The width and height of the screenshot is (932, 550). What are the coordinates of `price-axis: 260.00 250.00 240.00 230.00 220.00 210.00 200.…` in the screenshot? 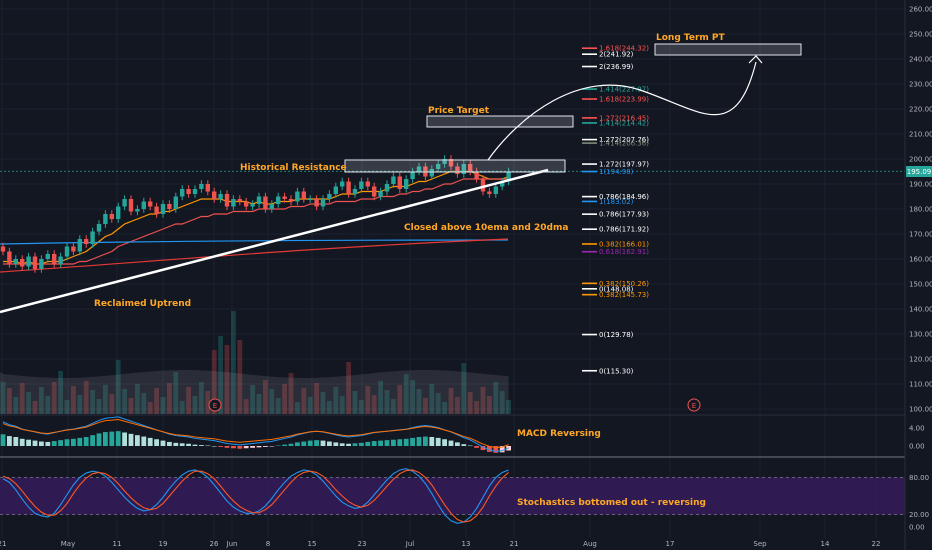 It's located at (920, 210).